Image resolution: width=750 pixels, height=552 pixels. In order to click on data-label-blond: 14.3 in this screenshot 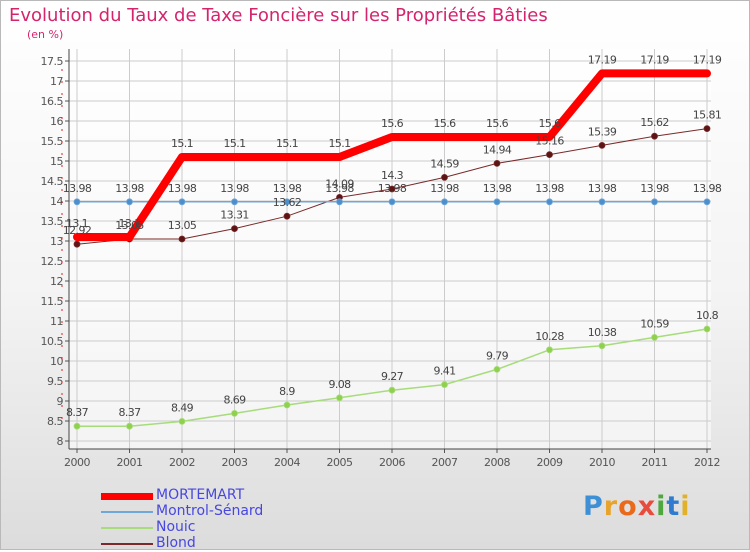, I will do `click(392, 175)`.